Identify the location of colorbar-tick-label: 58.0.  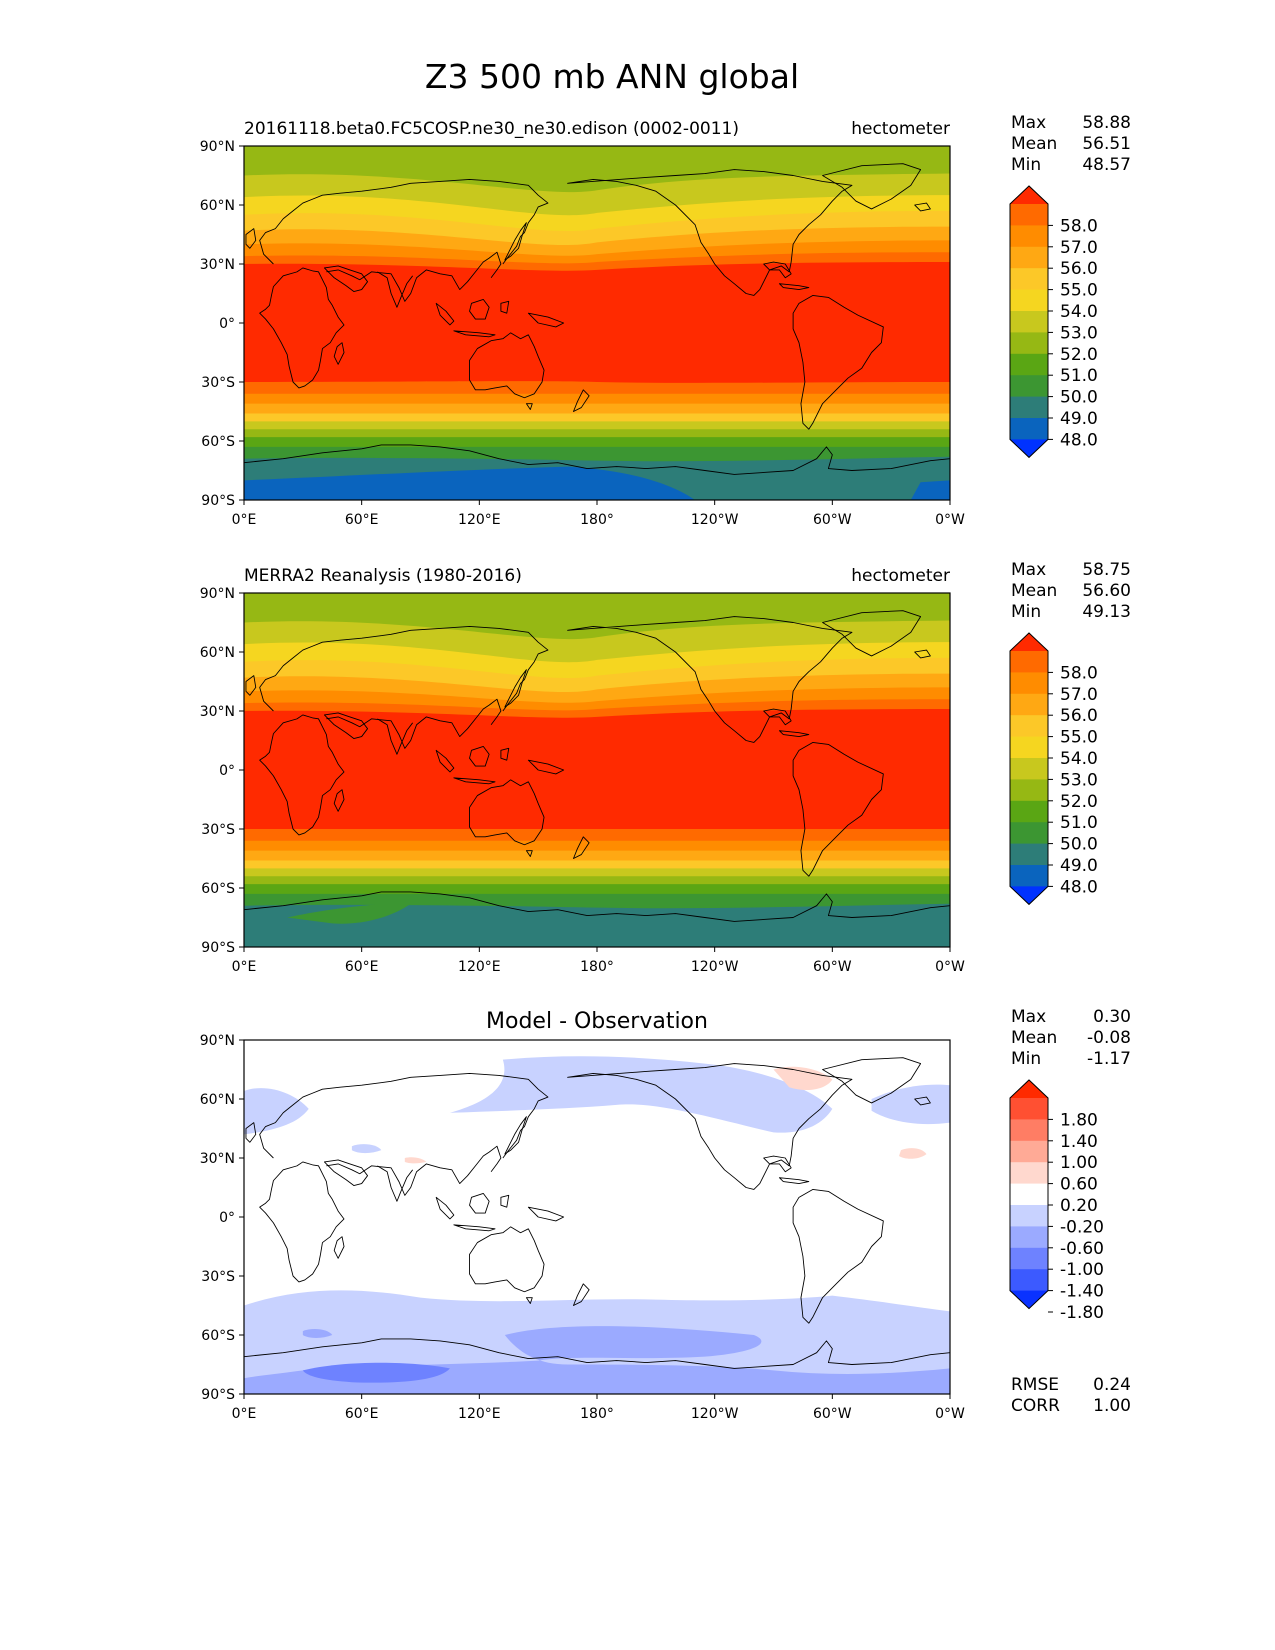
(1079, 226).